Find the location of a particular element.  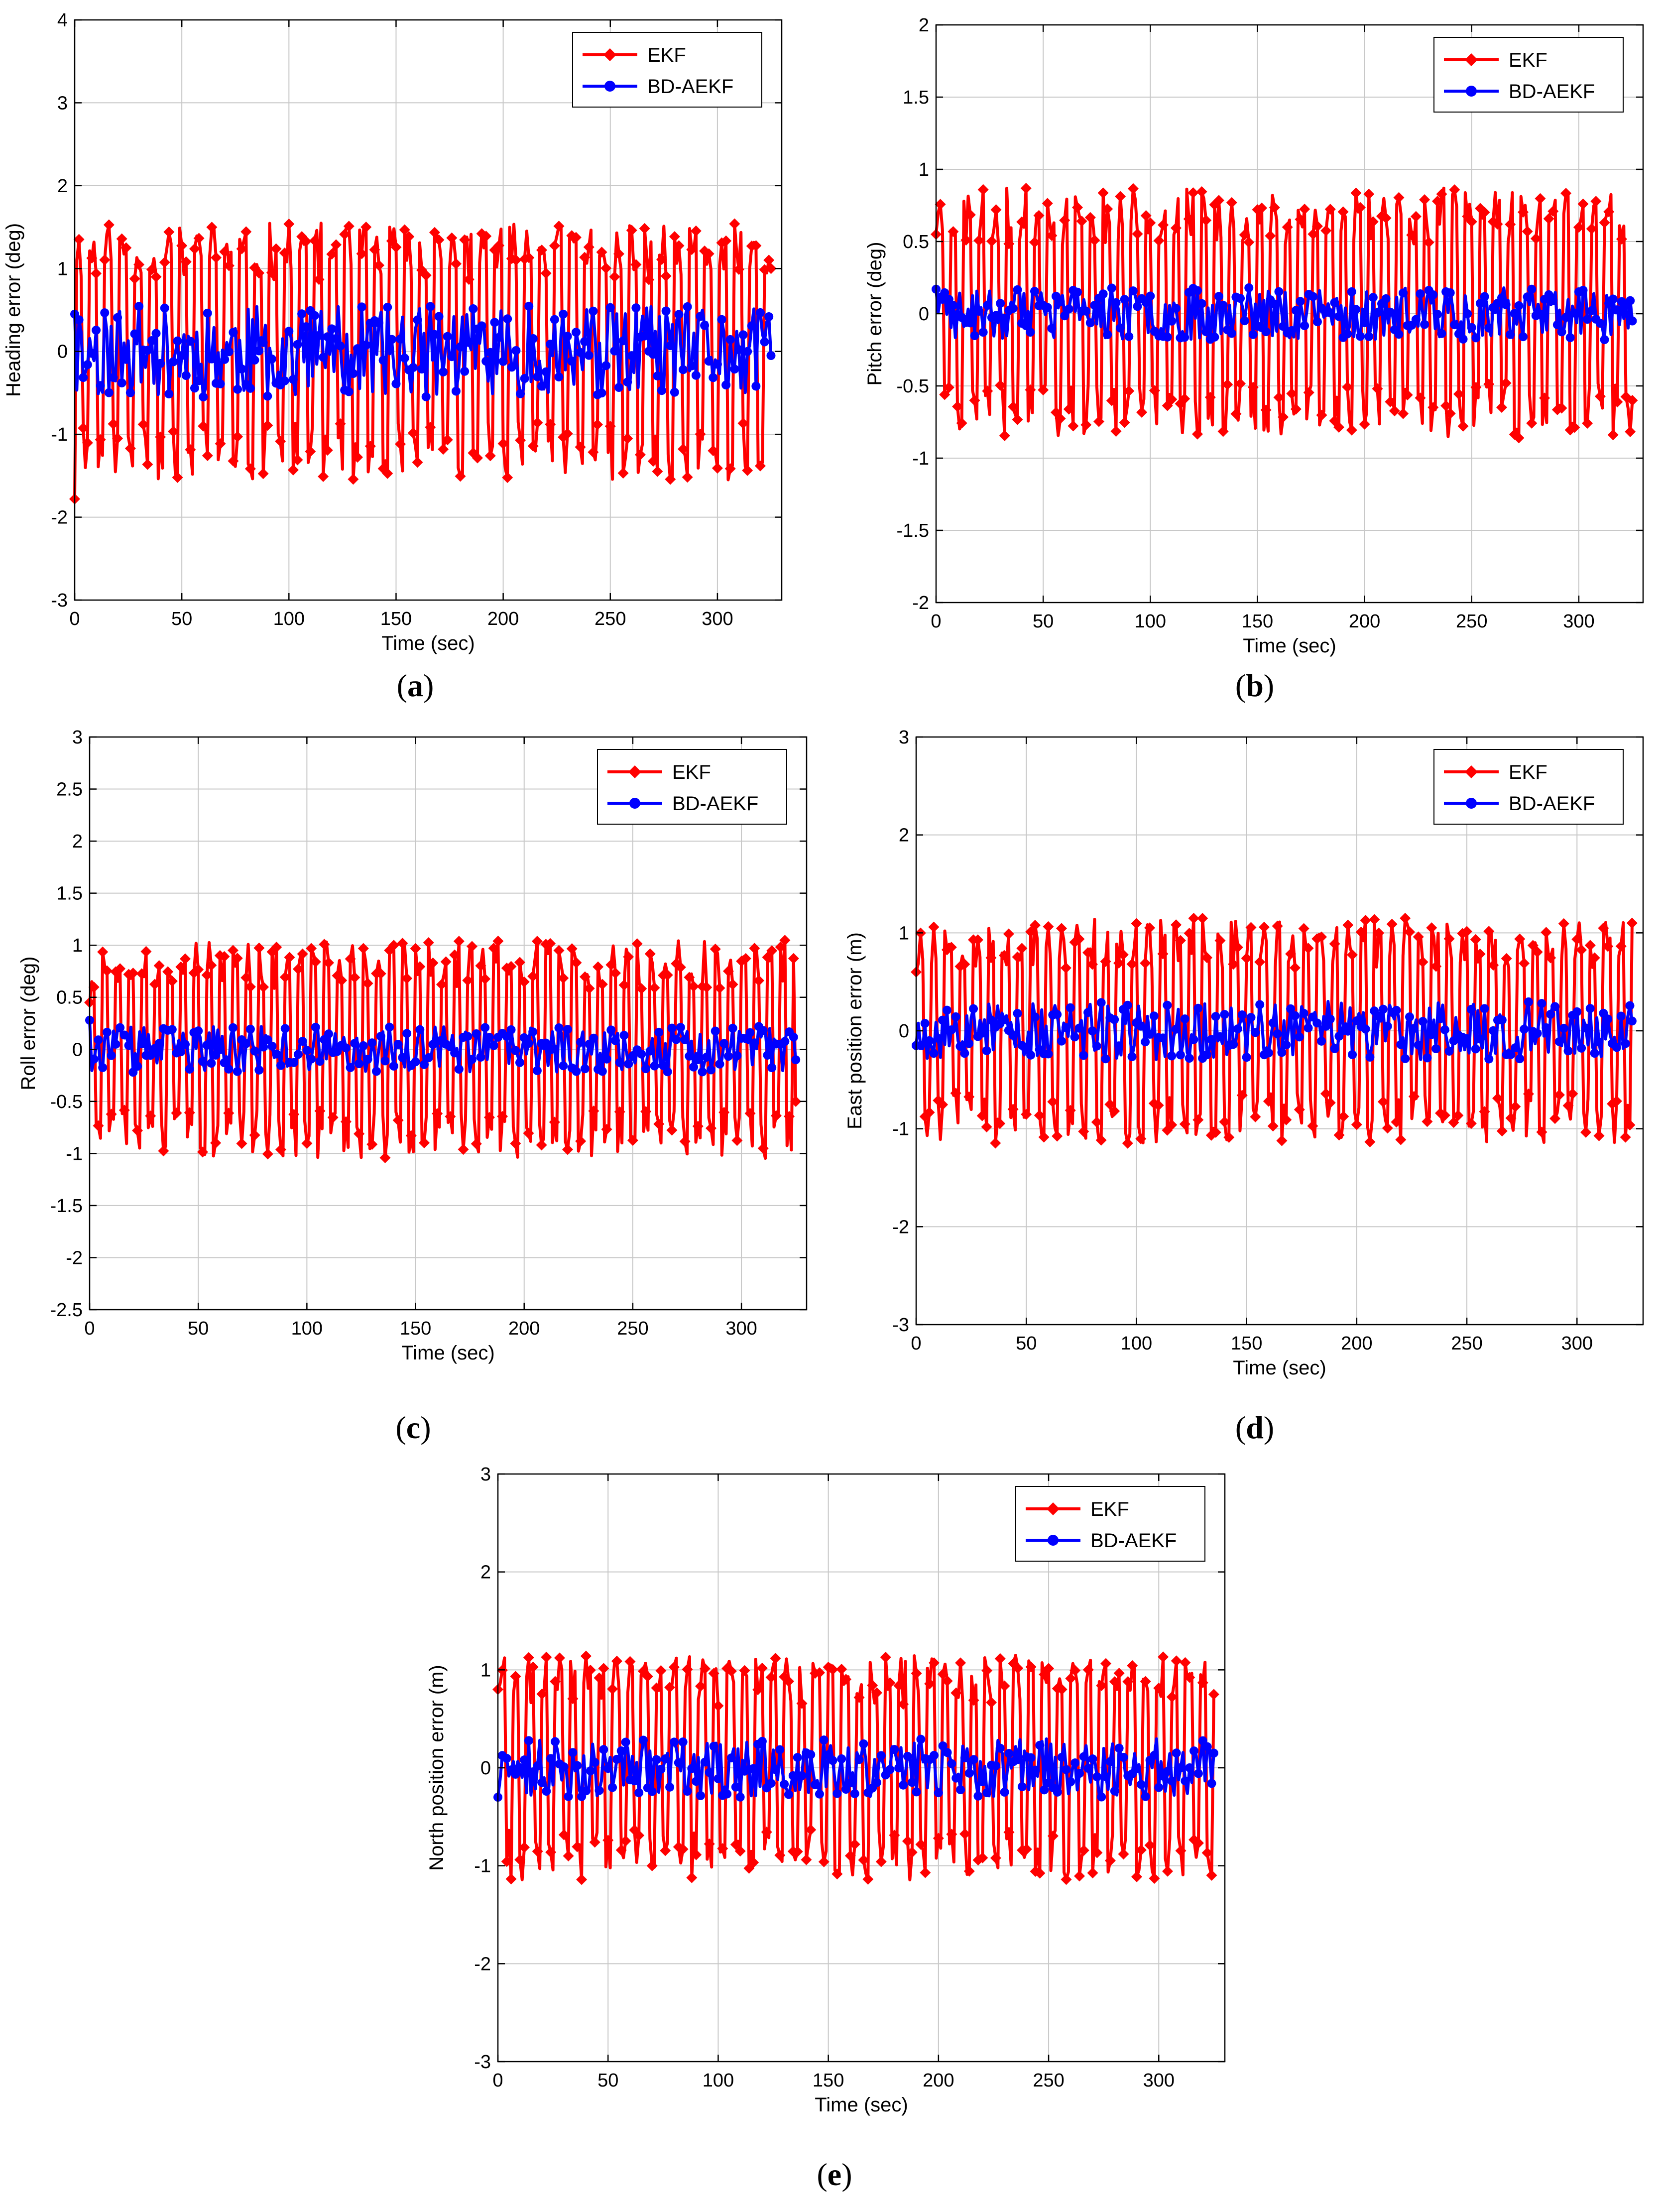

x-tick-label: 200 is located at coordinates (938, 2080).